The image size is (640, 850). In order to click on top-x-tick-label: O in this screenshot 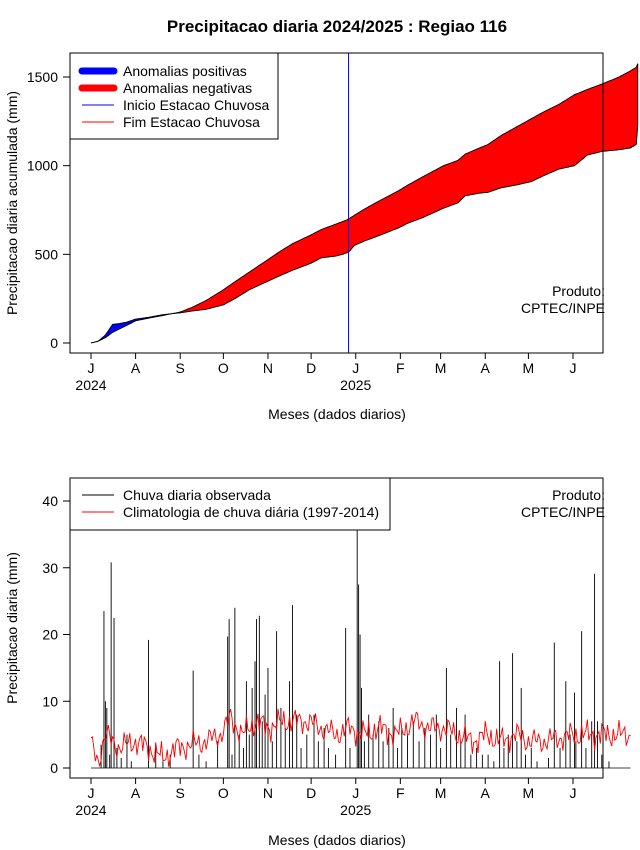, I will do `click(223, 368)`.